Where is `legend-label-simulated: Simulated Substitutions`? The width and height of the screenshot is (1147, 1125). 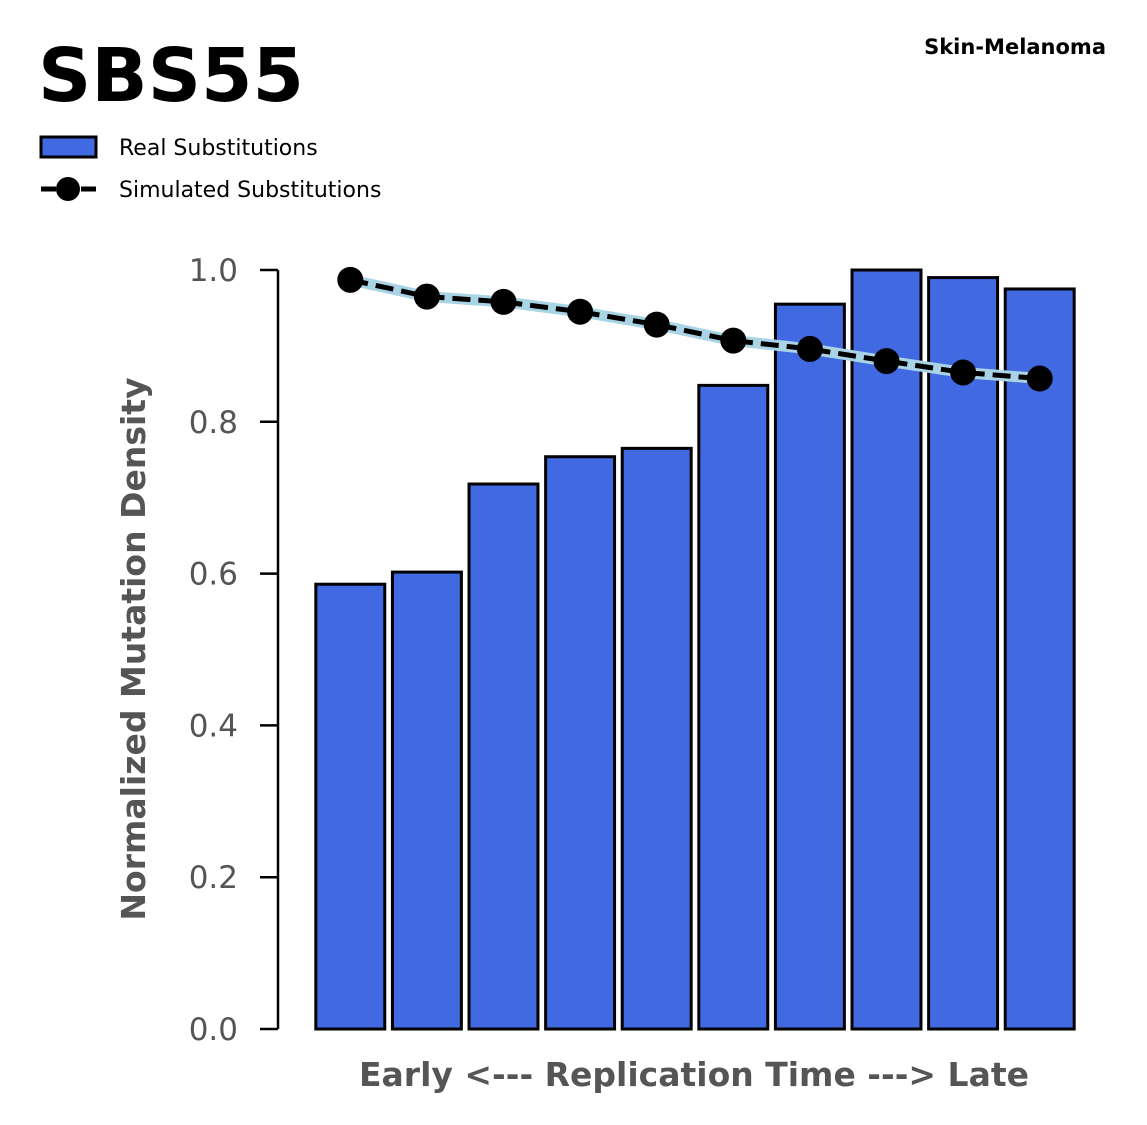
legend-label-simulated: Simulated Substitutions is located at coordinates (250, 190).